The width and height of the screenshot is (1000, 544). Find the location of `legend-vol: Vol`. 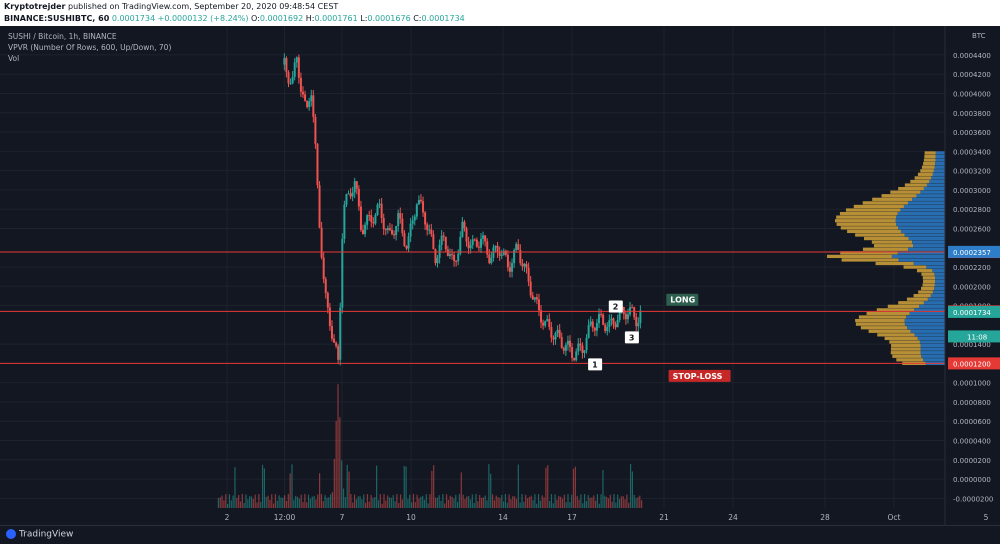

legend-vol: Vol is located at coordinates (14, 58).